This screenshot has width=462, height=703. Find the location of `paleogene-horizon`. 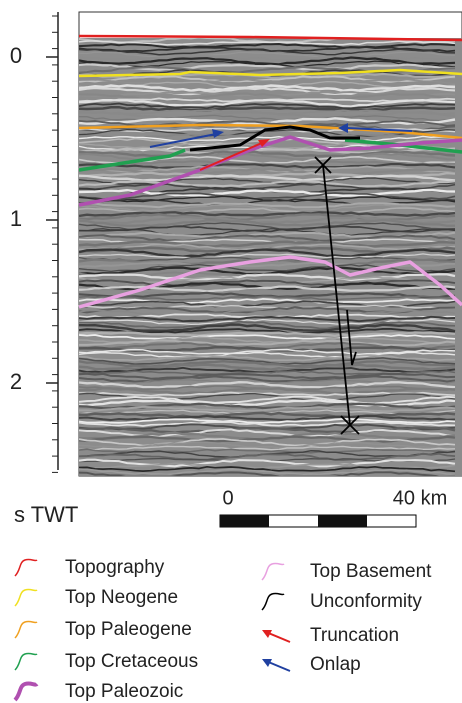

paleogene-horizon is located at coordinates (270, 131).